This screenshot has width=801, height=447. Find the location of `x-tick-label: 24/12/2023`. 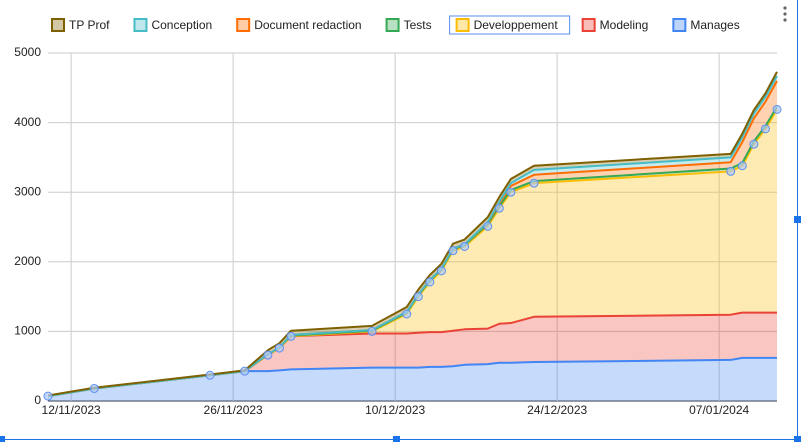

x-tick-label: 24/12/2023 is located at coordinates (557, 410).